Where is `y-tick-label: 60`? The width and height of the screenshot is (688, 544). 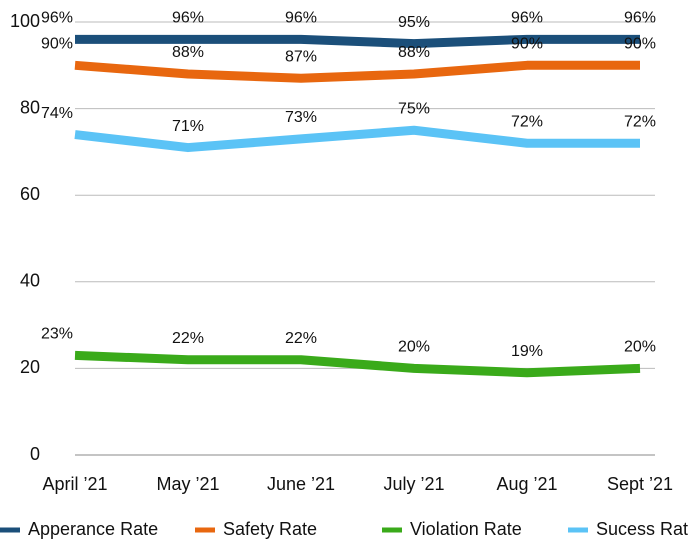
y-tick-label: 60 is located at coordinates (30, 194).